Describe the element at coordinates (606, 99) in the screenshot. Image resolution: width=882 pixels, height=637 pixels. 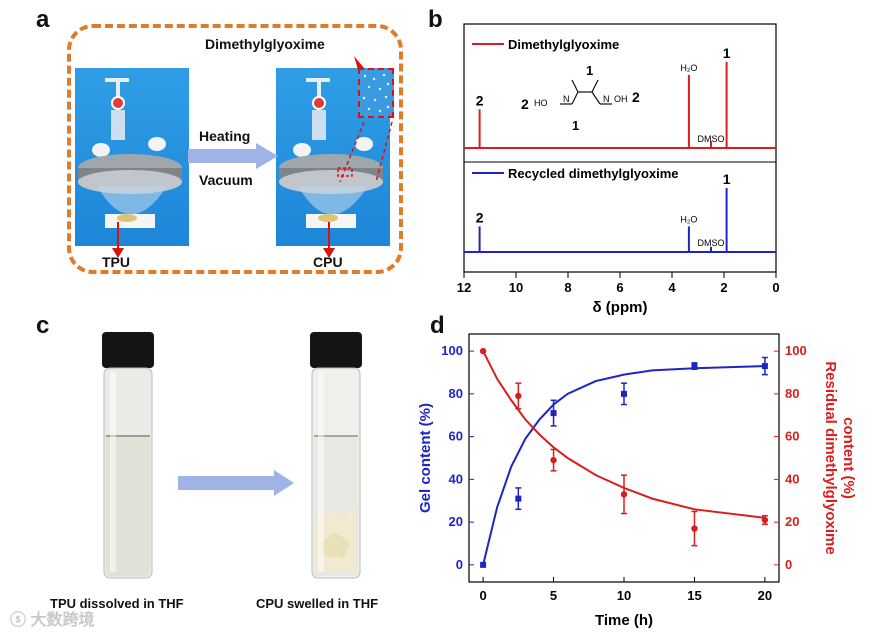
I see `struct-n-right: N` at that location.